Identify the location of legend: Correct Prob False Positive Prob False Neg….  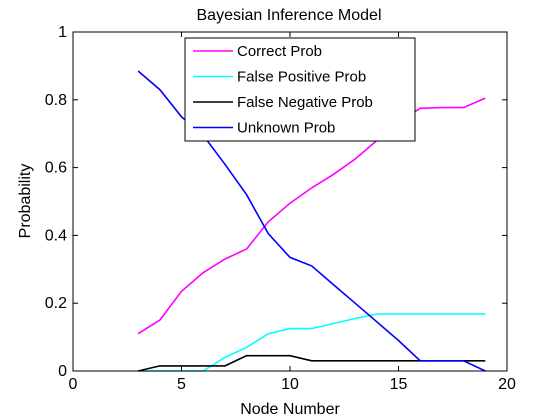
(300, 89).